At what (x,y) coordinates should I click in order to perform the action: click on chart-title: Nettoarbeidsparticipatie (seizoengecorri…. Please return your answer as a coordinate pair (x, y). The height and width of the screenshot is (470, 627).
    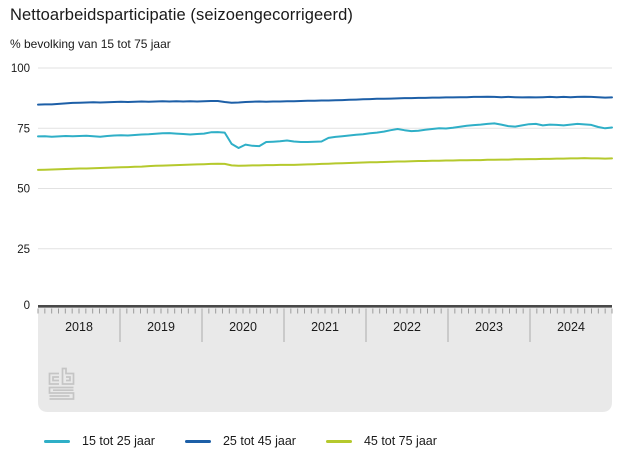
    Looking at the image, I should click on (182, 15).